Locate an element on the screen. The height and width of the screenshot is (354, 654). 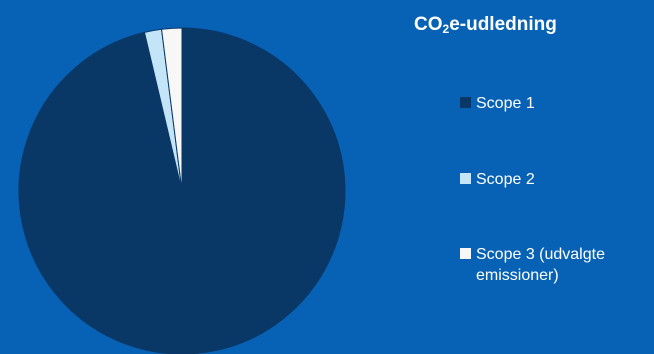
chart-title: CO2e-udledning is located at coordinates (485, 25).